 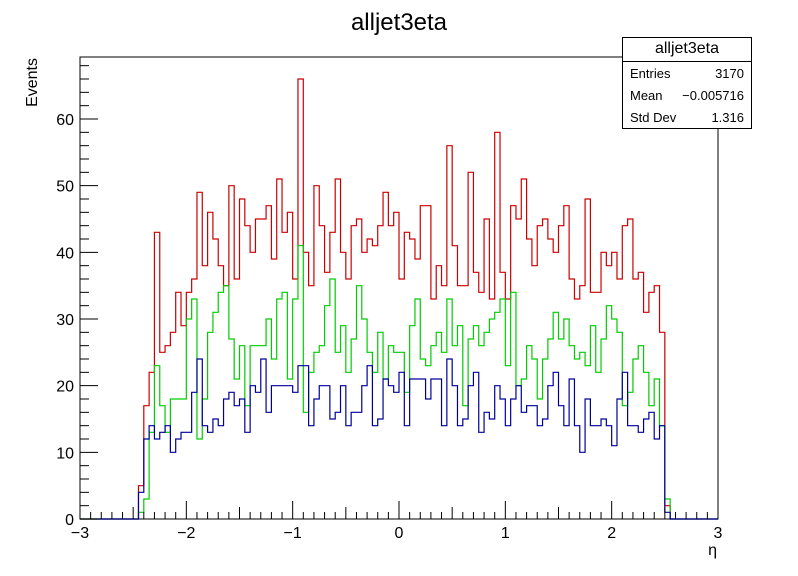 What do you see at coordinates (65, 453) in the screenshot?
I see `y-tick-label: 10` at bounding box center [65, 453].